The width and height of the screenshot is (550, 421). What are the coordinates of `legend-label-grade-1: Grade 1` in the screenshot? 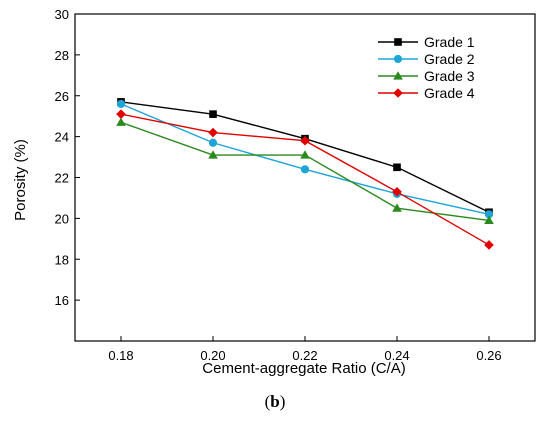 It's located at (449, 42).